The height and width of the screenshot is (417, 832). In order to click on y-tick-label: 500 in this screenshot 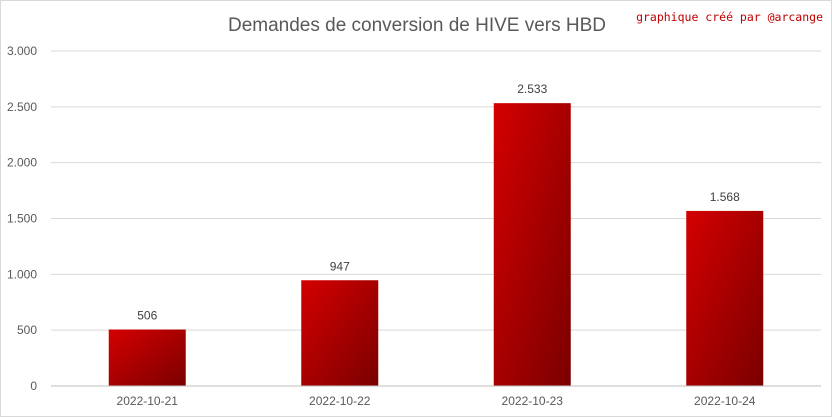, I will do `click(27, 330)`.